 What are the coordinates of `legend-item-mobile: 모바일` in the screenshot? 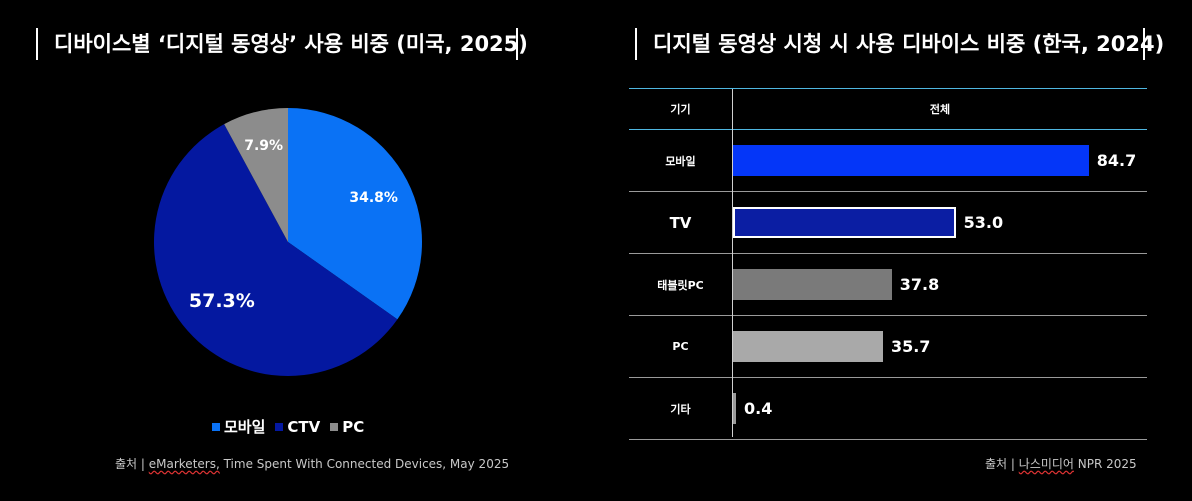 It's located at (238, 426).